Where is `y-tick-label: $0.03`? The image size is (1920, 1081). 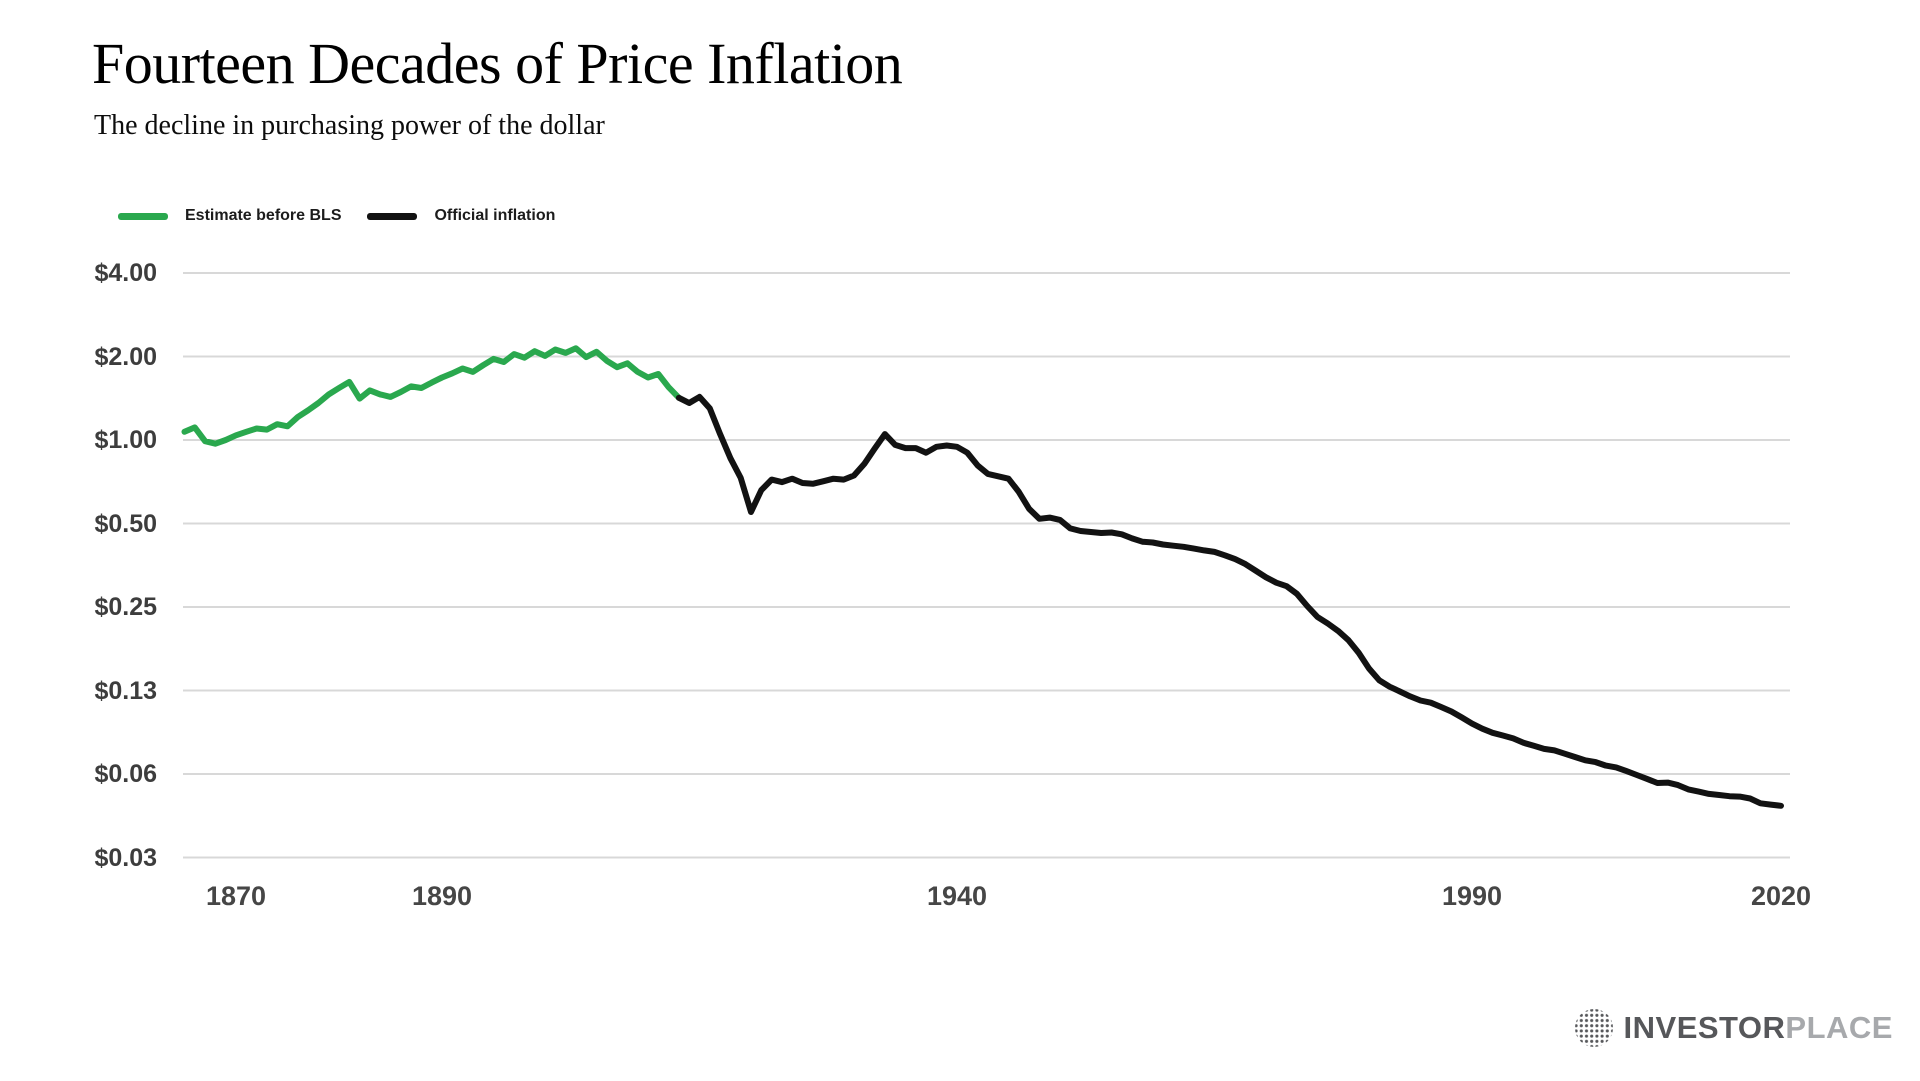
y-tick-label: $0.03 is located at coordinates (125, 857).